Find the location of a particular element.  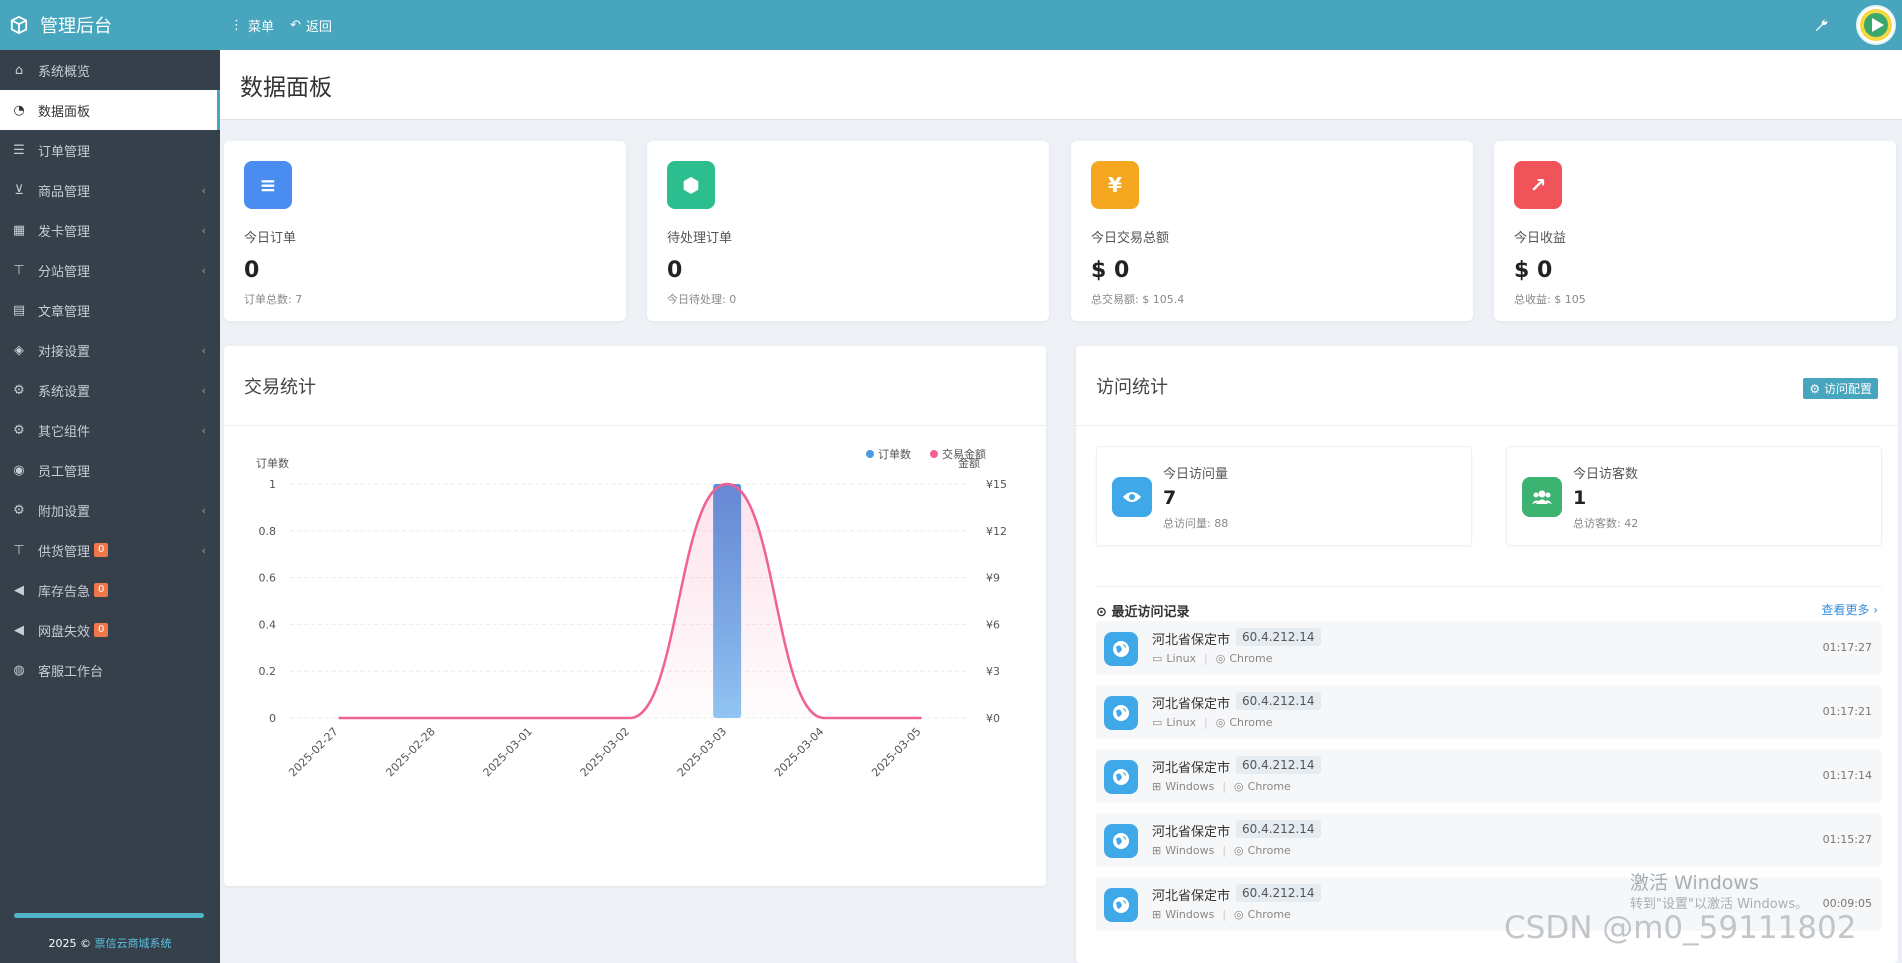

sidebar-item: ▦ 发卡管理 ‹ is located at coordinates (110, 230).